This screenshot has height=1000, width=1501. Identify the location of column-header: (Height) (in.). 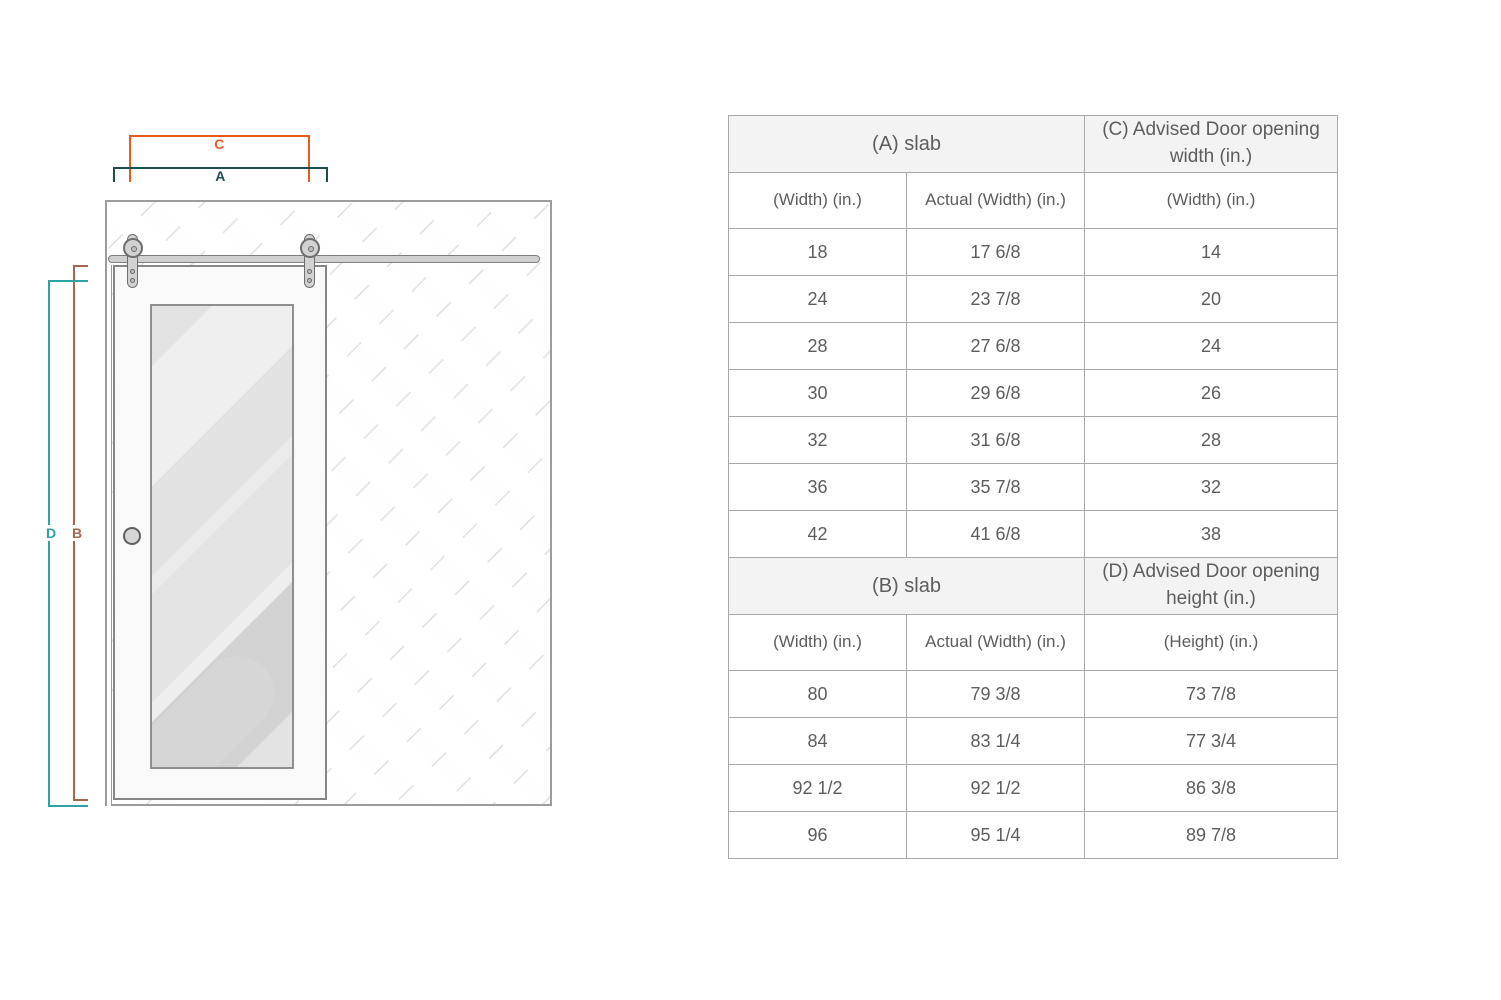
(1211, 642).